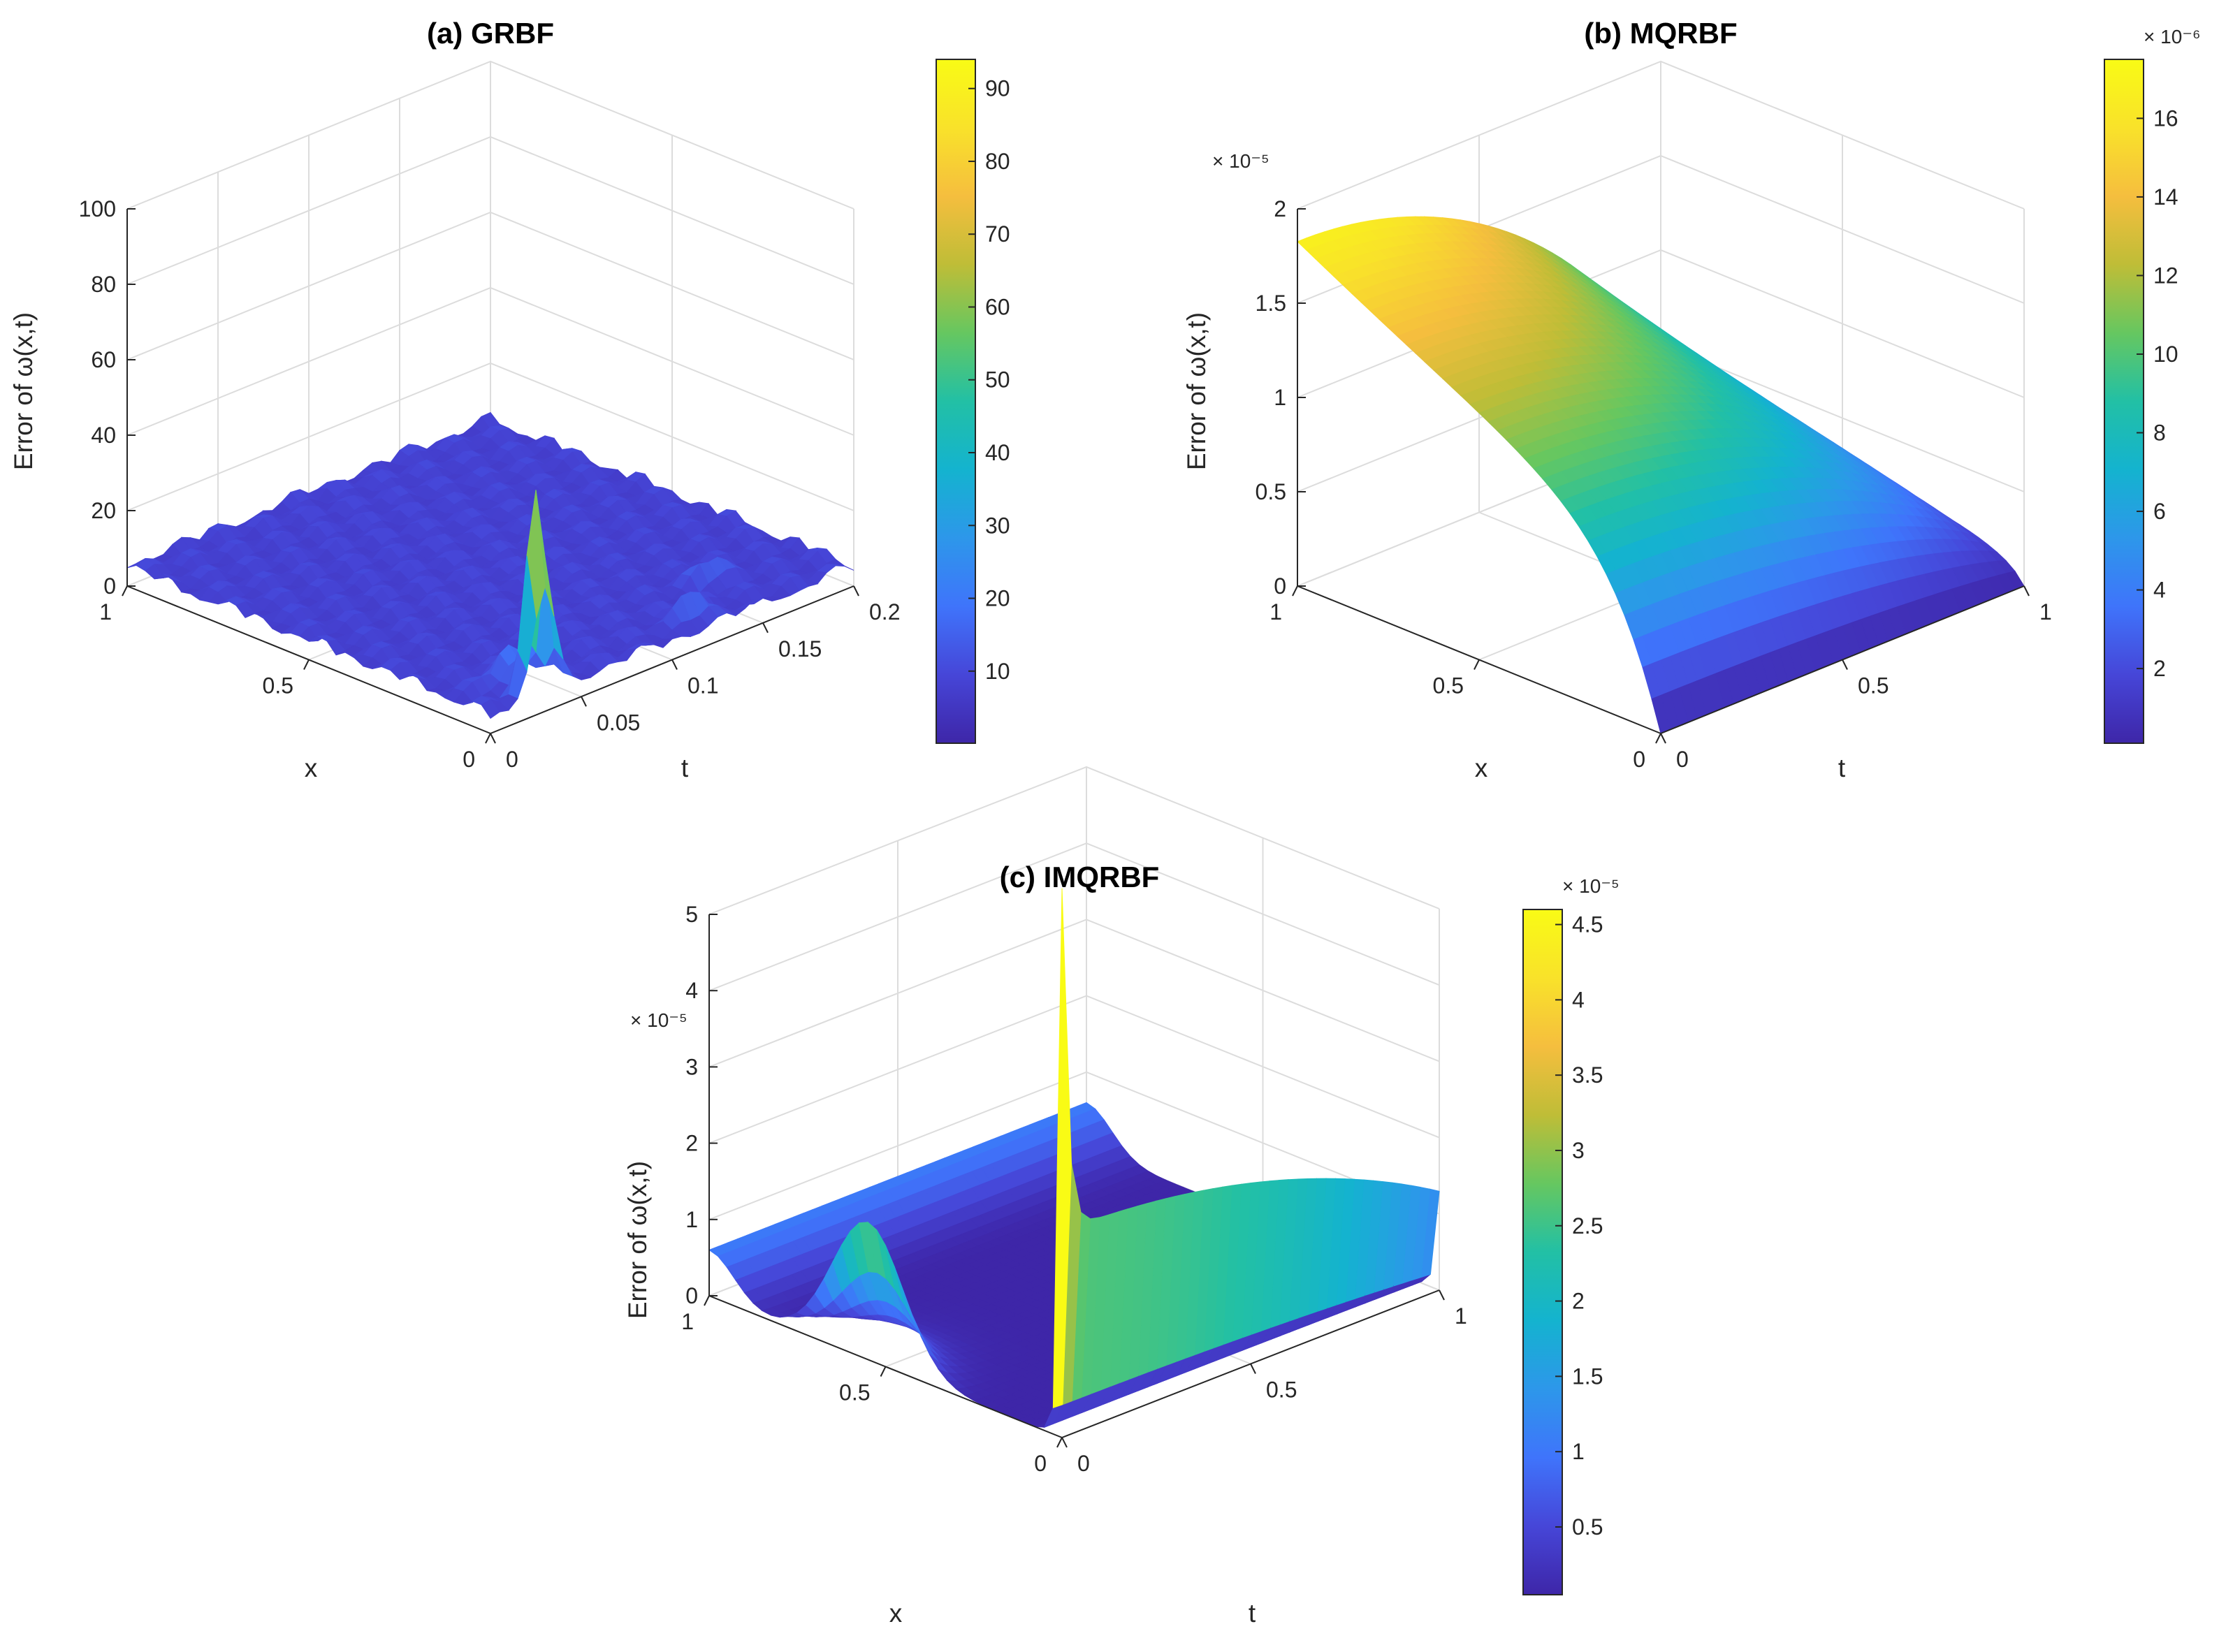  Describe the element at coordinates (997, 525) in the screenshot. I see `colorbar-tick-label: 30` at that location.